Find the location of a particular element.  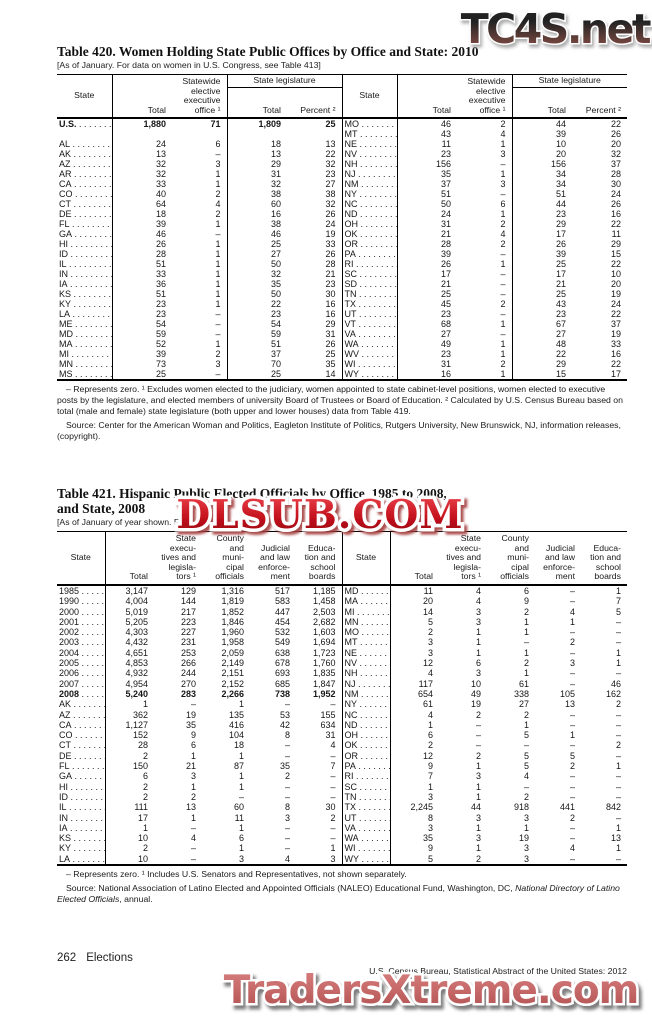

state-leader-wrap: 2001 . . . . . . . . . . . . . . . . is located at coordinates (81, 622).